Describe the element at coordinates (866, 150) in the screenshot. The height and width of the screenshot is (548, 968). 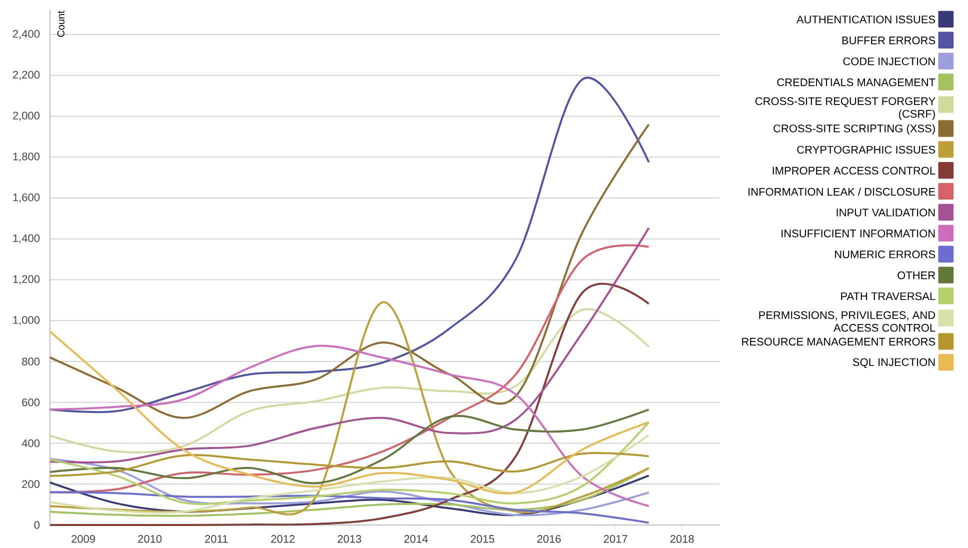
I see `legend-label: CRYPTOGRAPHIC ISSUES` at that location.